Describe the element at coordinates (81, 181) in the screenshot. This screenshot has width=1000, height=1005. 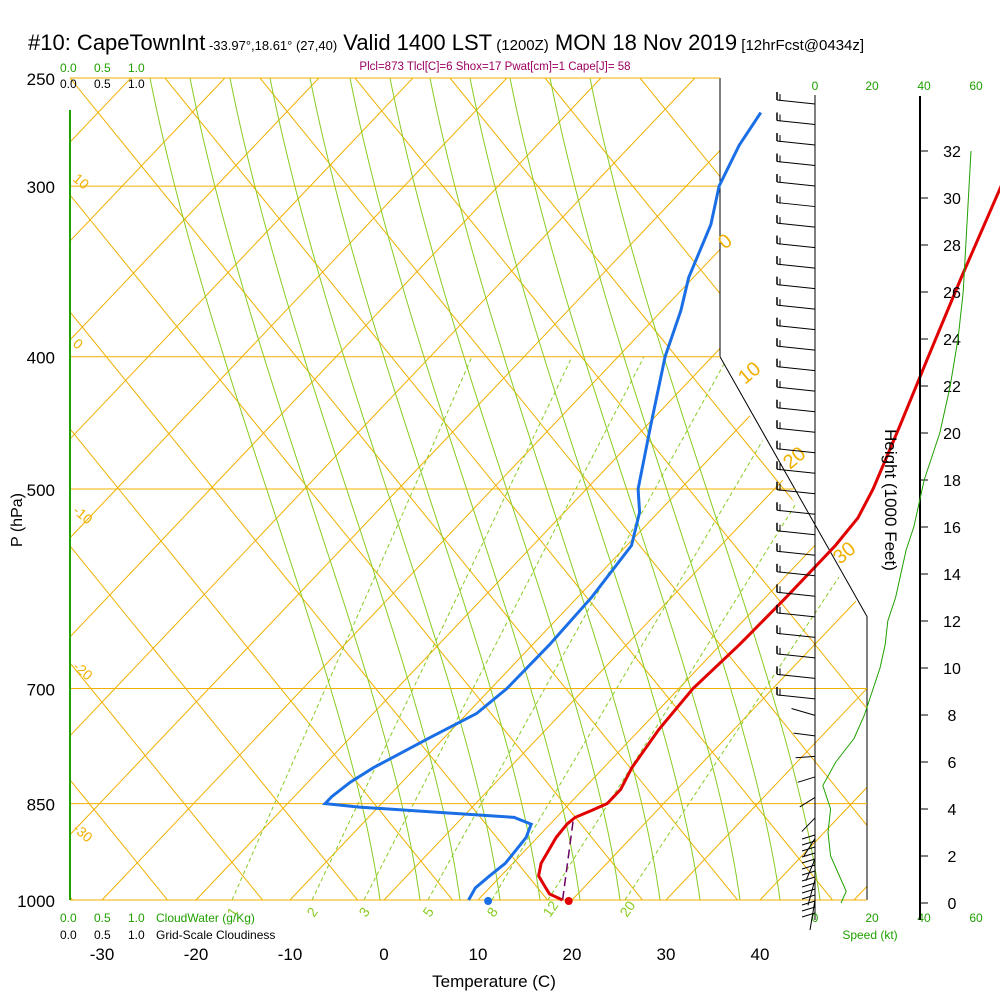
I see `dry-adiabat-label: 10` at that location.